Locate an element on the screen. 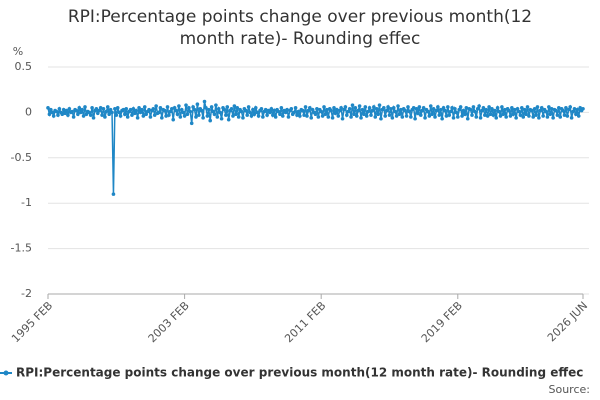  x-tick-label: 2003 FEB is located at coordinates (169, 322).